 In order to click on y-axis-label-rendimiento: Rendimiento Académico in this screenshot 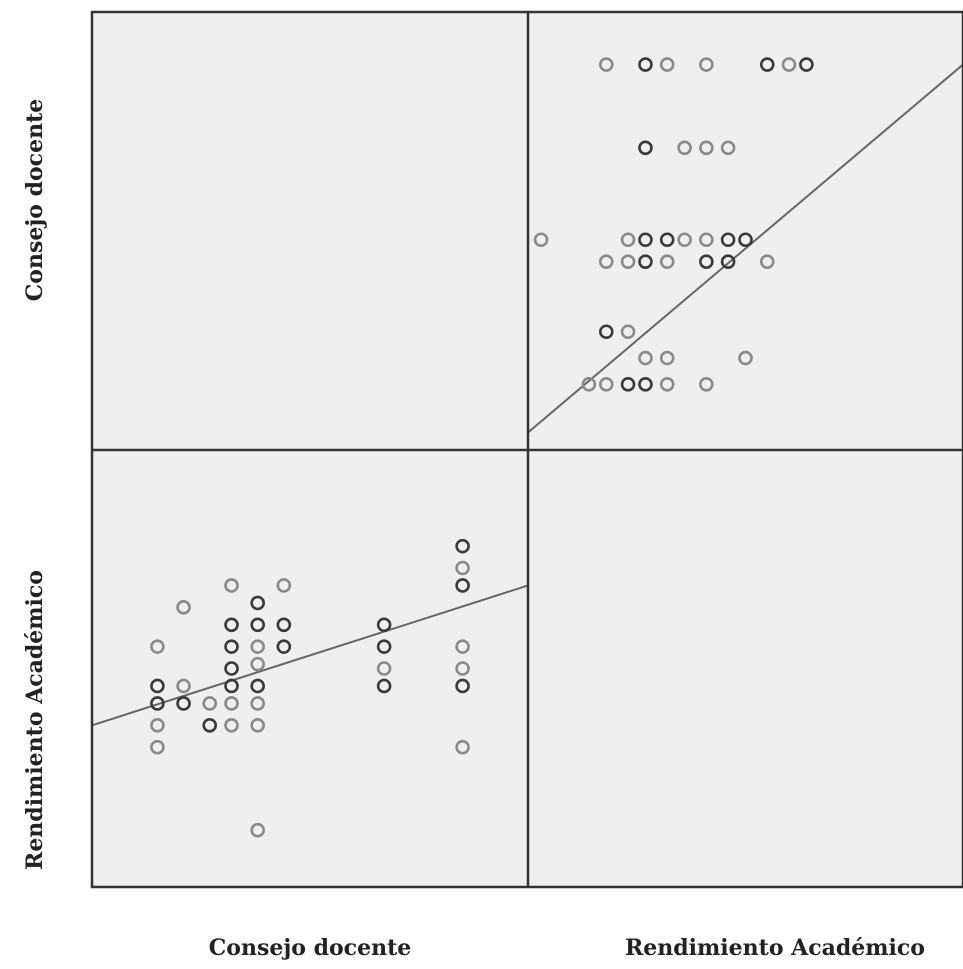, I will do `click(35, 720)`.